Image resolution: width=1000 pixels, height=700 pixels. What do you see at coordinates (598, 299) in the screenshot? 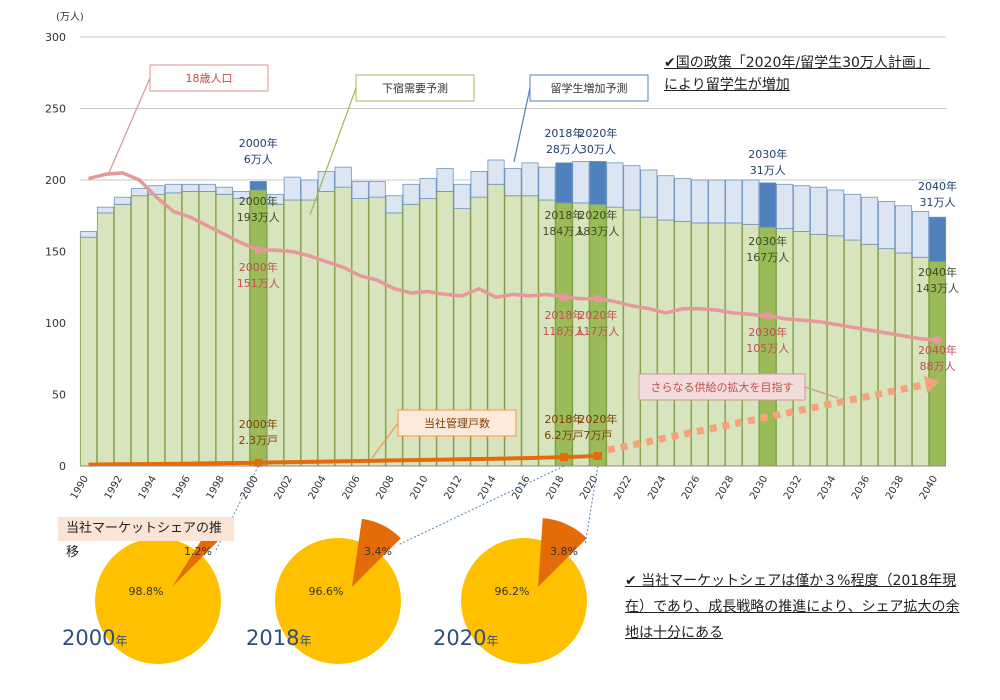
I see `population-marker-2020` at bounding box center [598, 299].